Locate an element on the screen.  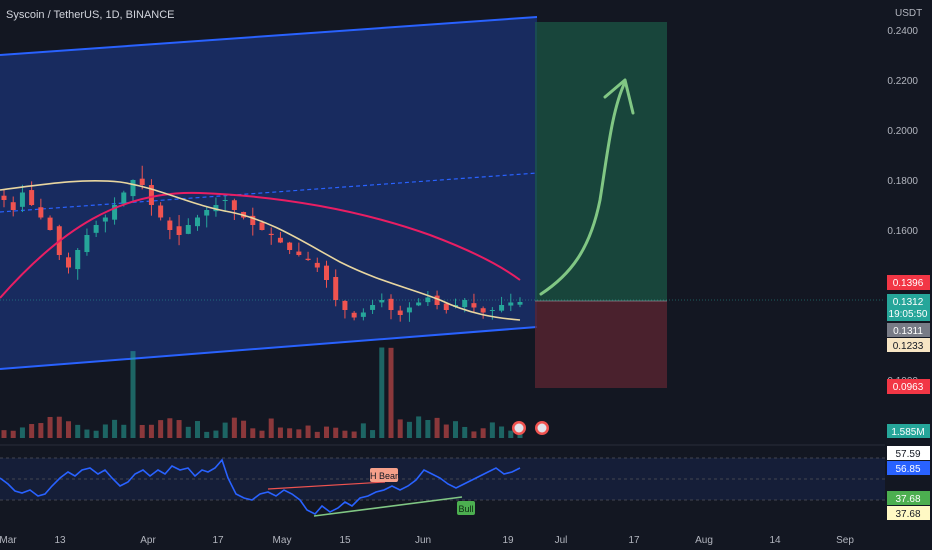
price-tick-label: 0.2200 is located at coordinates (902, 81).